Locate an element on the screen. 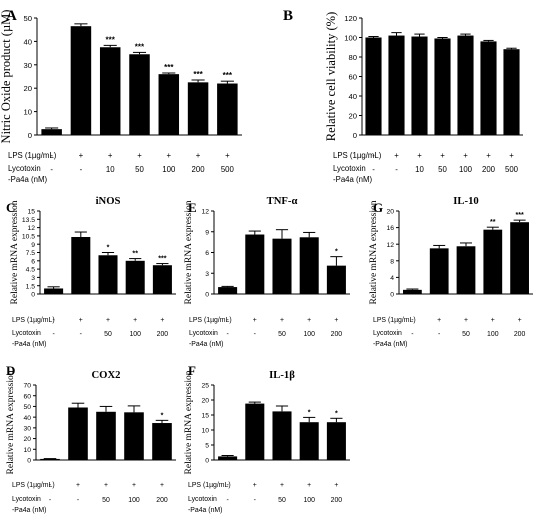 This screenshot has width=550, height=519. condition-label-lps-e: LPS (1µg/mL) is located at coordinates (210, 320).